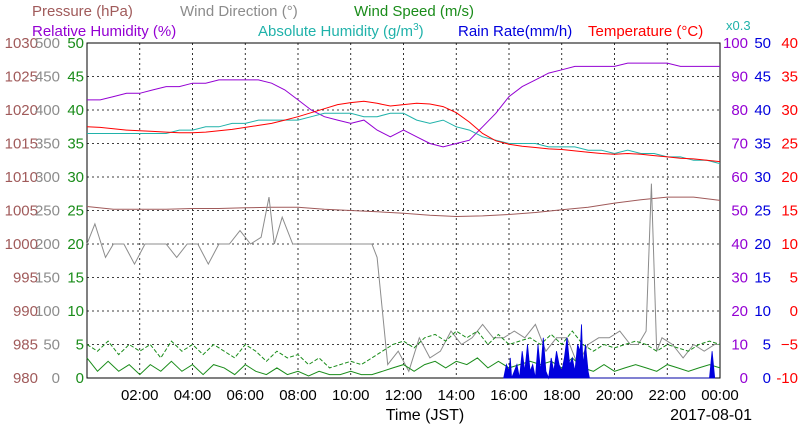 The width and height of the screenshot is (800, 434). I want to click on y-tick-label-temperature: 30, so click(789, 110).